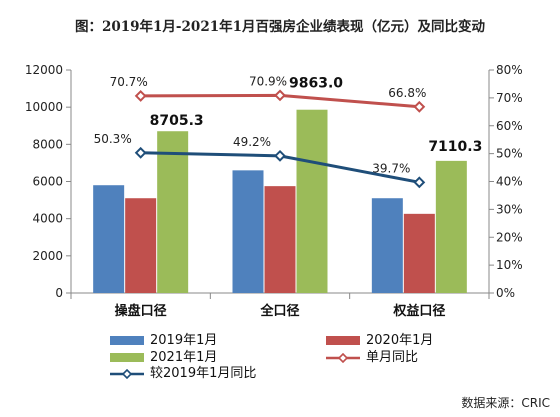 The image size is (560, 417). What do you see at coordinates (407, 93) in the screenshot?
I see `point-label-monthly-yoy: 66.8%` at bounding box center [407, 93].